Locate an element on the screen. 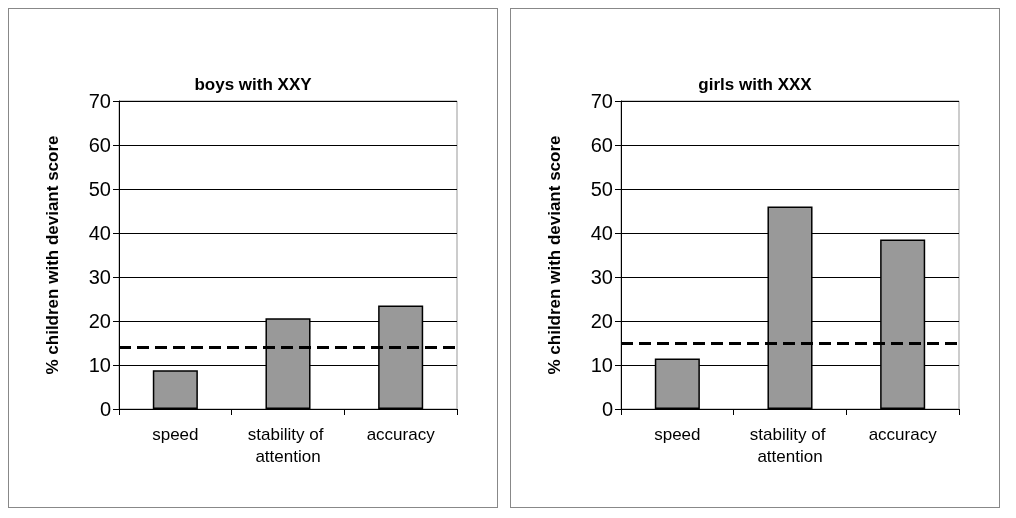  chart-title: boys with XXY is located at coordinates (253, 84).